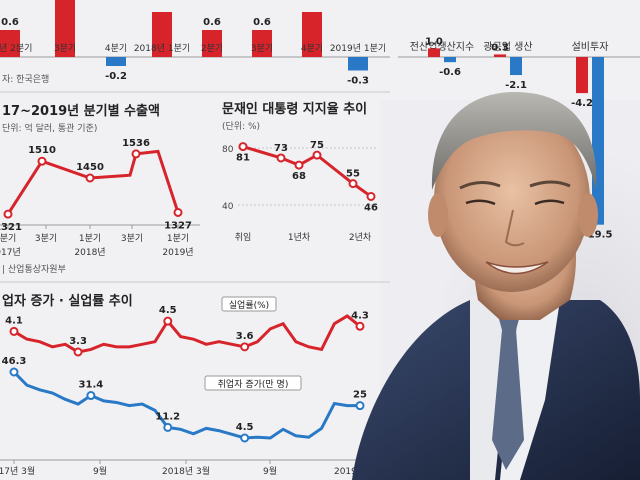 The width and height of the screenshot is (640, 480). Describe the element at coordinates (67, 301) in the screenshot. I see `employment-title: 업자 증가 · 실업률 추이` at that location.